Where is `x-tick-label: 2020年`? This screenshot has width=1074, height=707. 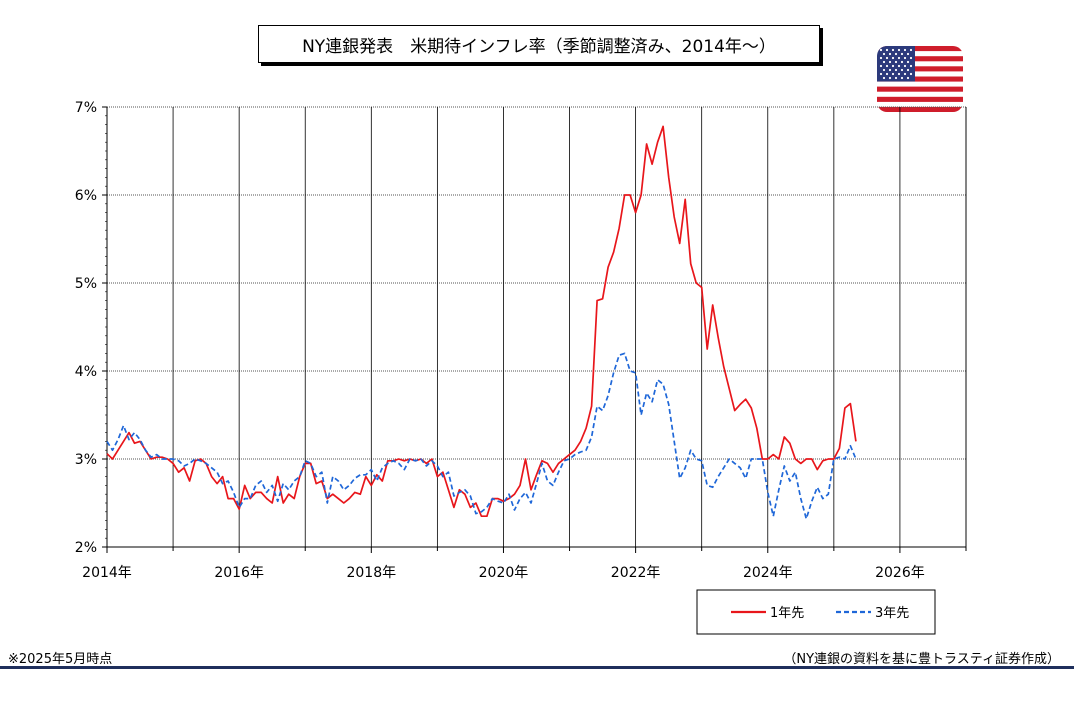
x-tick-label: 2020年 is located at coordinates (504, 573).